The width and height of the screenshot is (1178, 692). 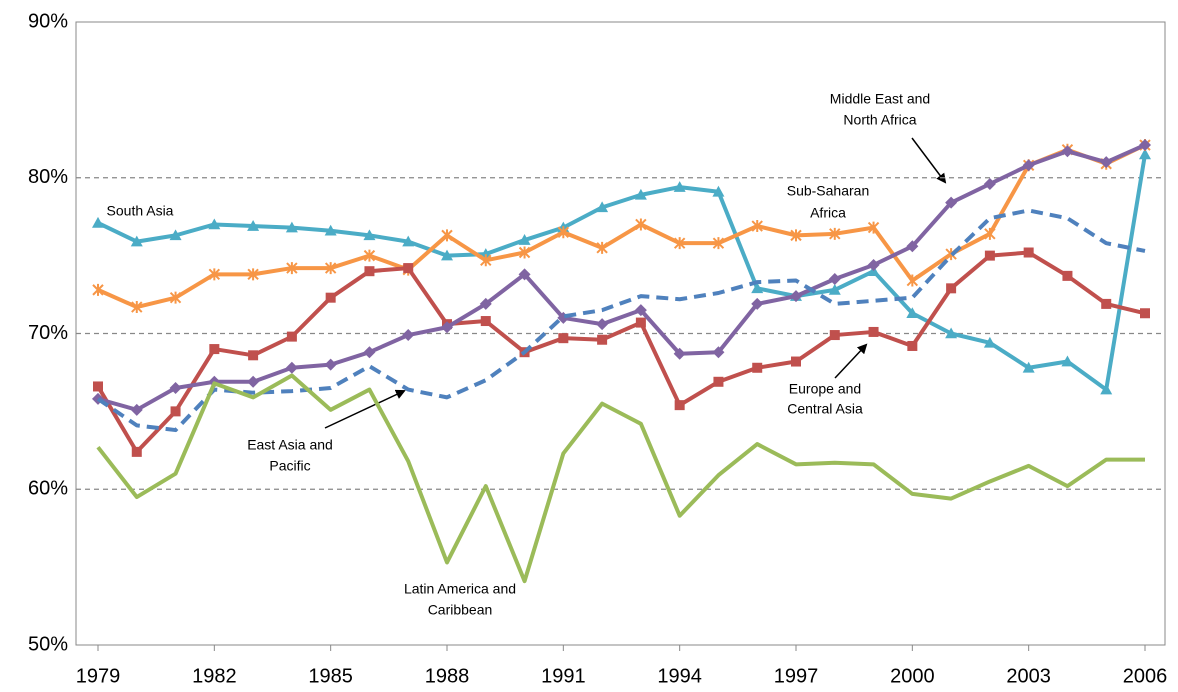 I want to click on x-tick-label: 1997, so click(x=796, y=676).